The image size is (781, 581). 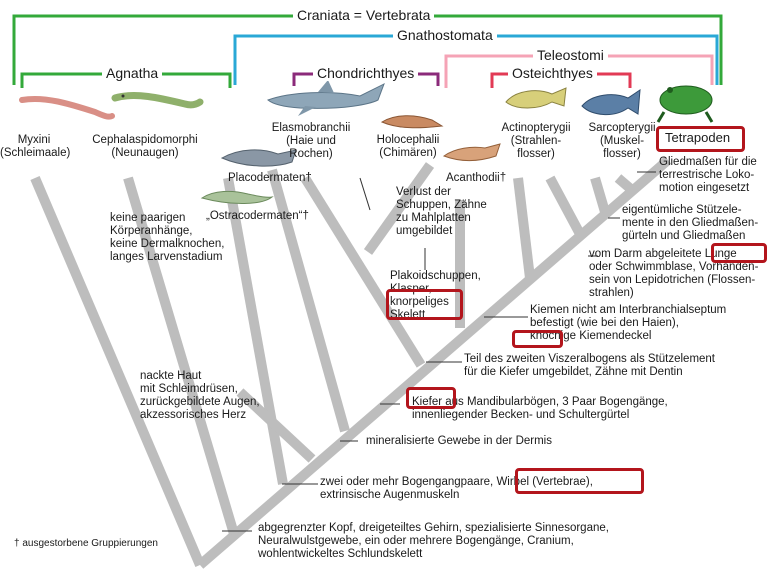 What do you see at coordinates (145, 146) in the screenshot?
I see `taxon-cephalaspidomorphi: Cephalaspidomorphi (Neunaugen)` at bounding box center [145, 146].